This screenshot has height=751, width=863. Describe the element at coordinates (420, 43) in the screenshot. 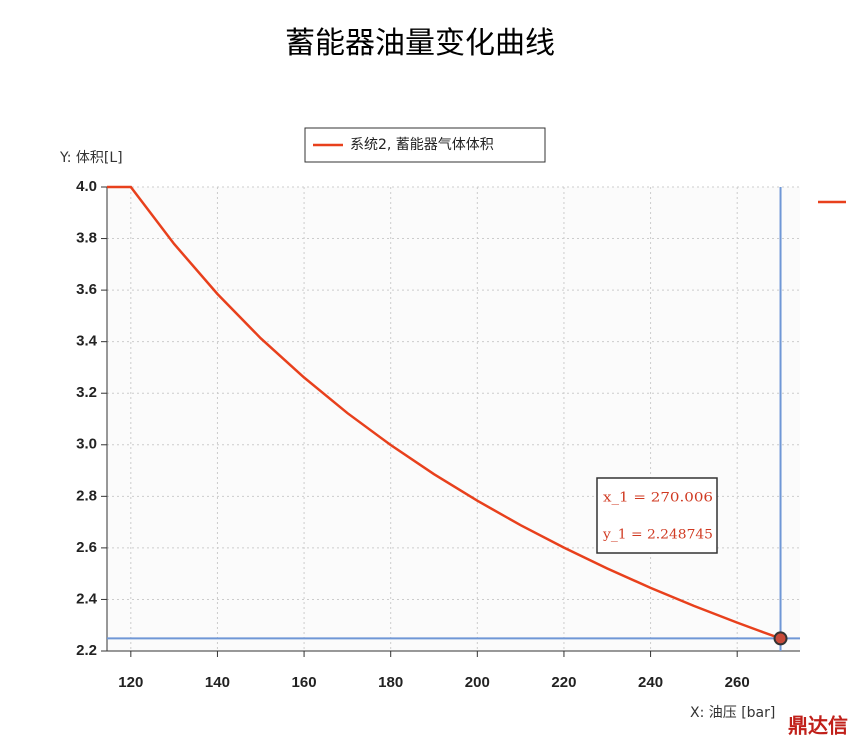

I see `chart-title: 蓄能器油量变化曲线` at that location.